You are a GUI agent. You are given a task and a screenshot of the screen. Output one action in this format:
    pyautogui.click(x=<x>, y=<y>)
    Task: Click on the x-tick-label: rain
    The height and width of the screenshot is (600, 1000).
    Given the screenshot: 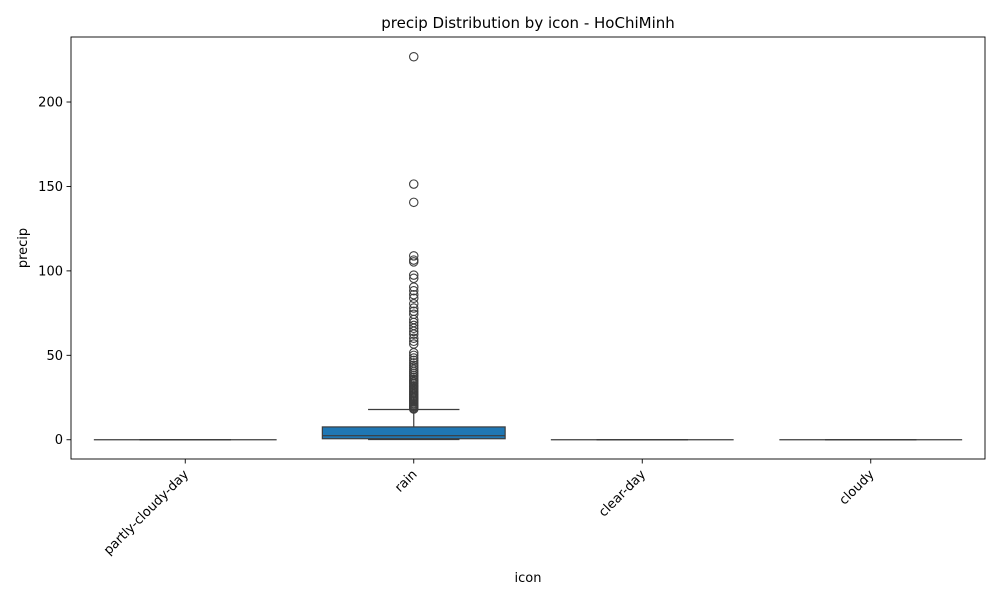 What is the action you would take?
    pyautogui.click(x=406, y=481)
    